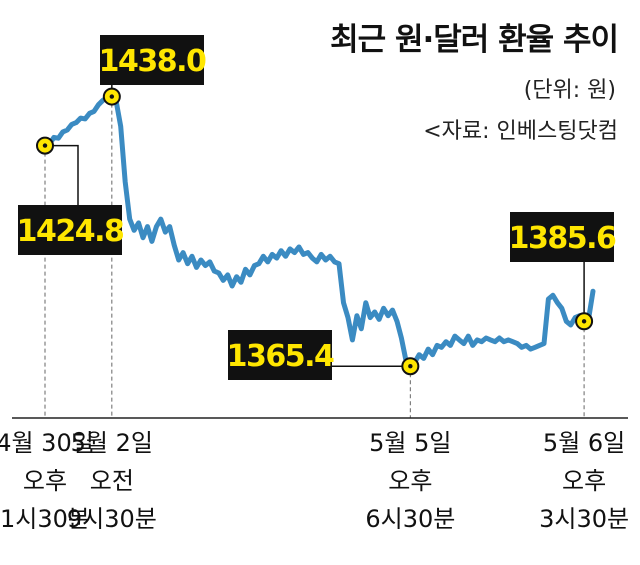 Image resolution: width=640 pixels, height=565 pixels. Describe the element at coordinates (47, 443) in the screenshot. I see `x-tick-label-0-1: 4월 30일` at that location.